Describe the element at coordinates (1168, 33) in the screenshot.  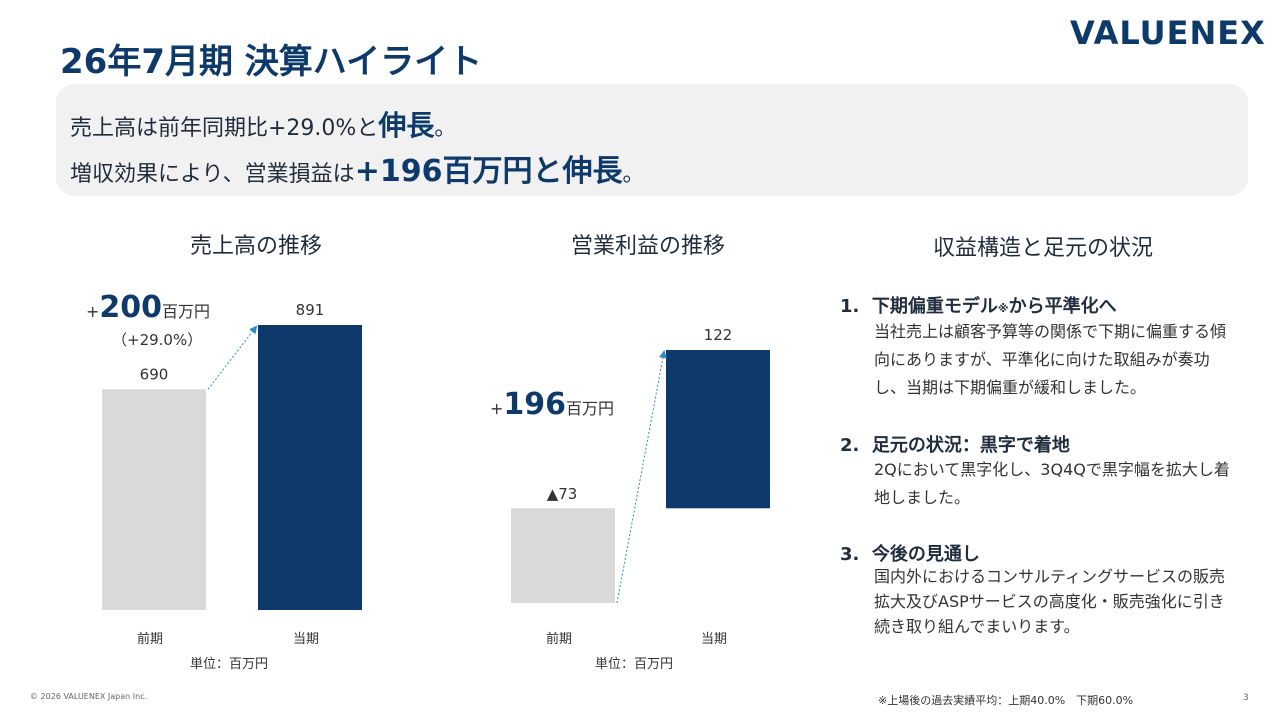
I see `brand-logo: VALUENEX` at that location.